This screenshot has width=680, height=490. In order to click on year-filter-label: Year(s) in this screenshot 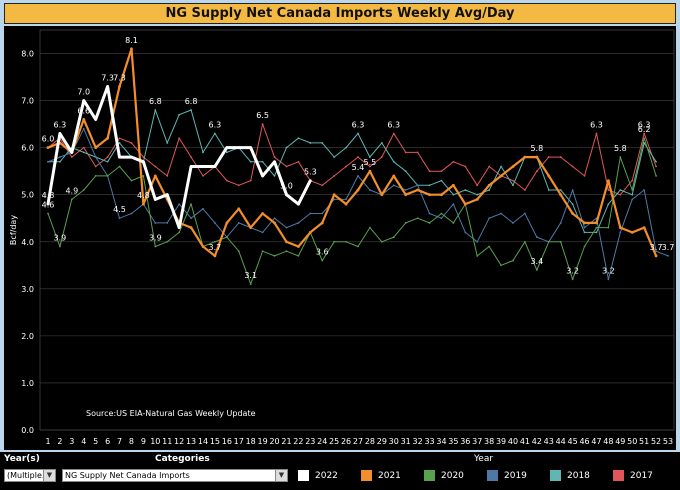, I will do `click(22, 459)`.